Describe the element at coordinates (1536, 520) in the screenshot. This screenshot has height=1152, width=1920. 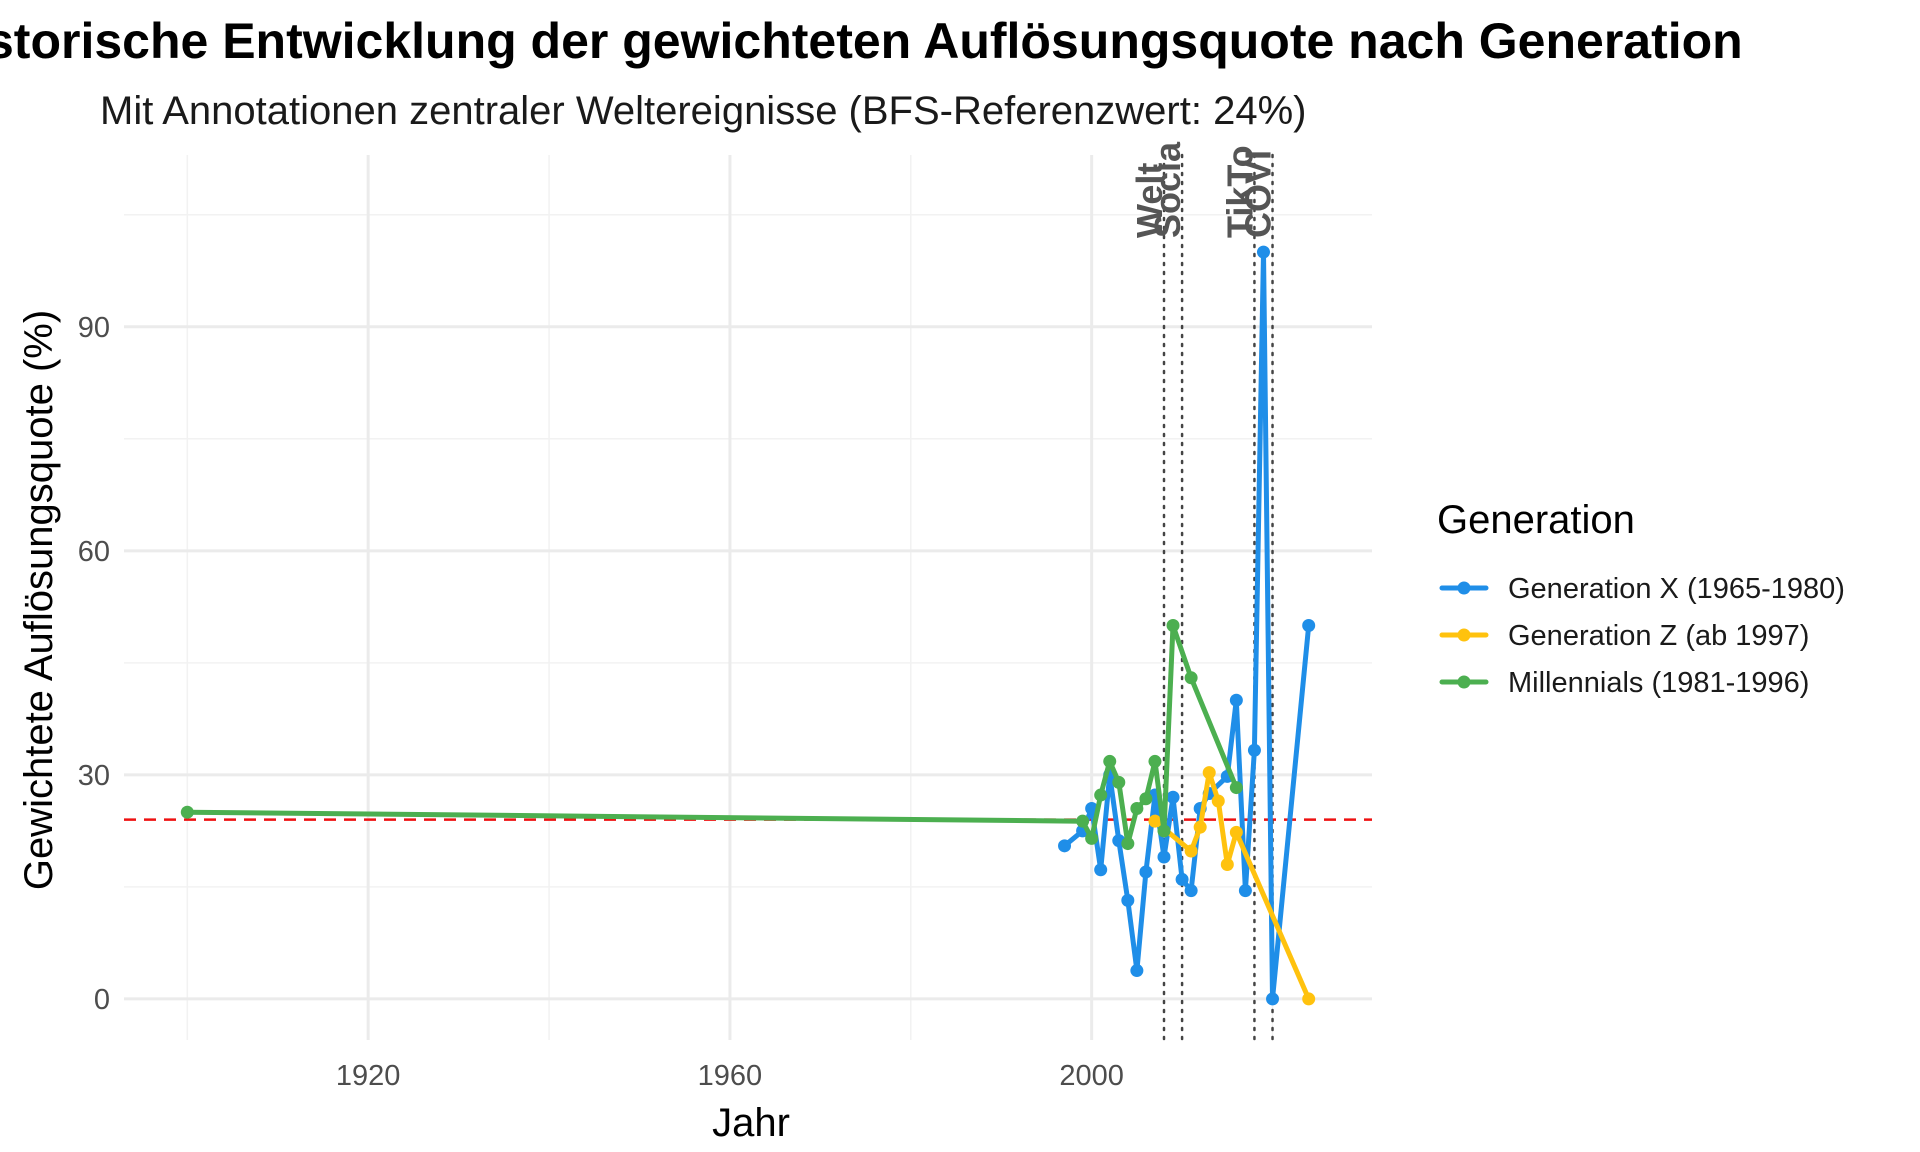
I see `legend-title: Generation` at that location.